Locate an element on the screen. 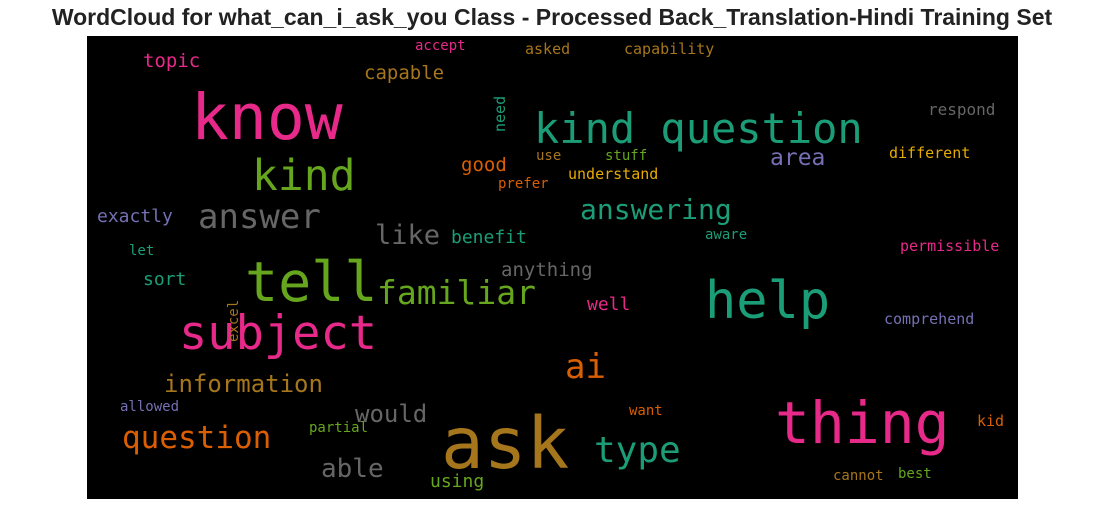 The width and height of the screenshot is (1104, 511). word: asked is located at coordinates (548, 49).